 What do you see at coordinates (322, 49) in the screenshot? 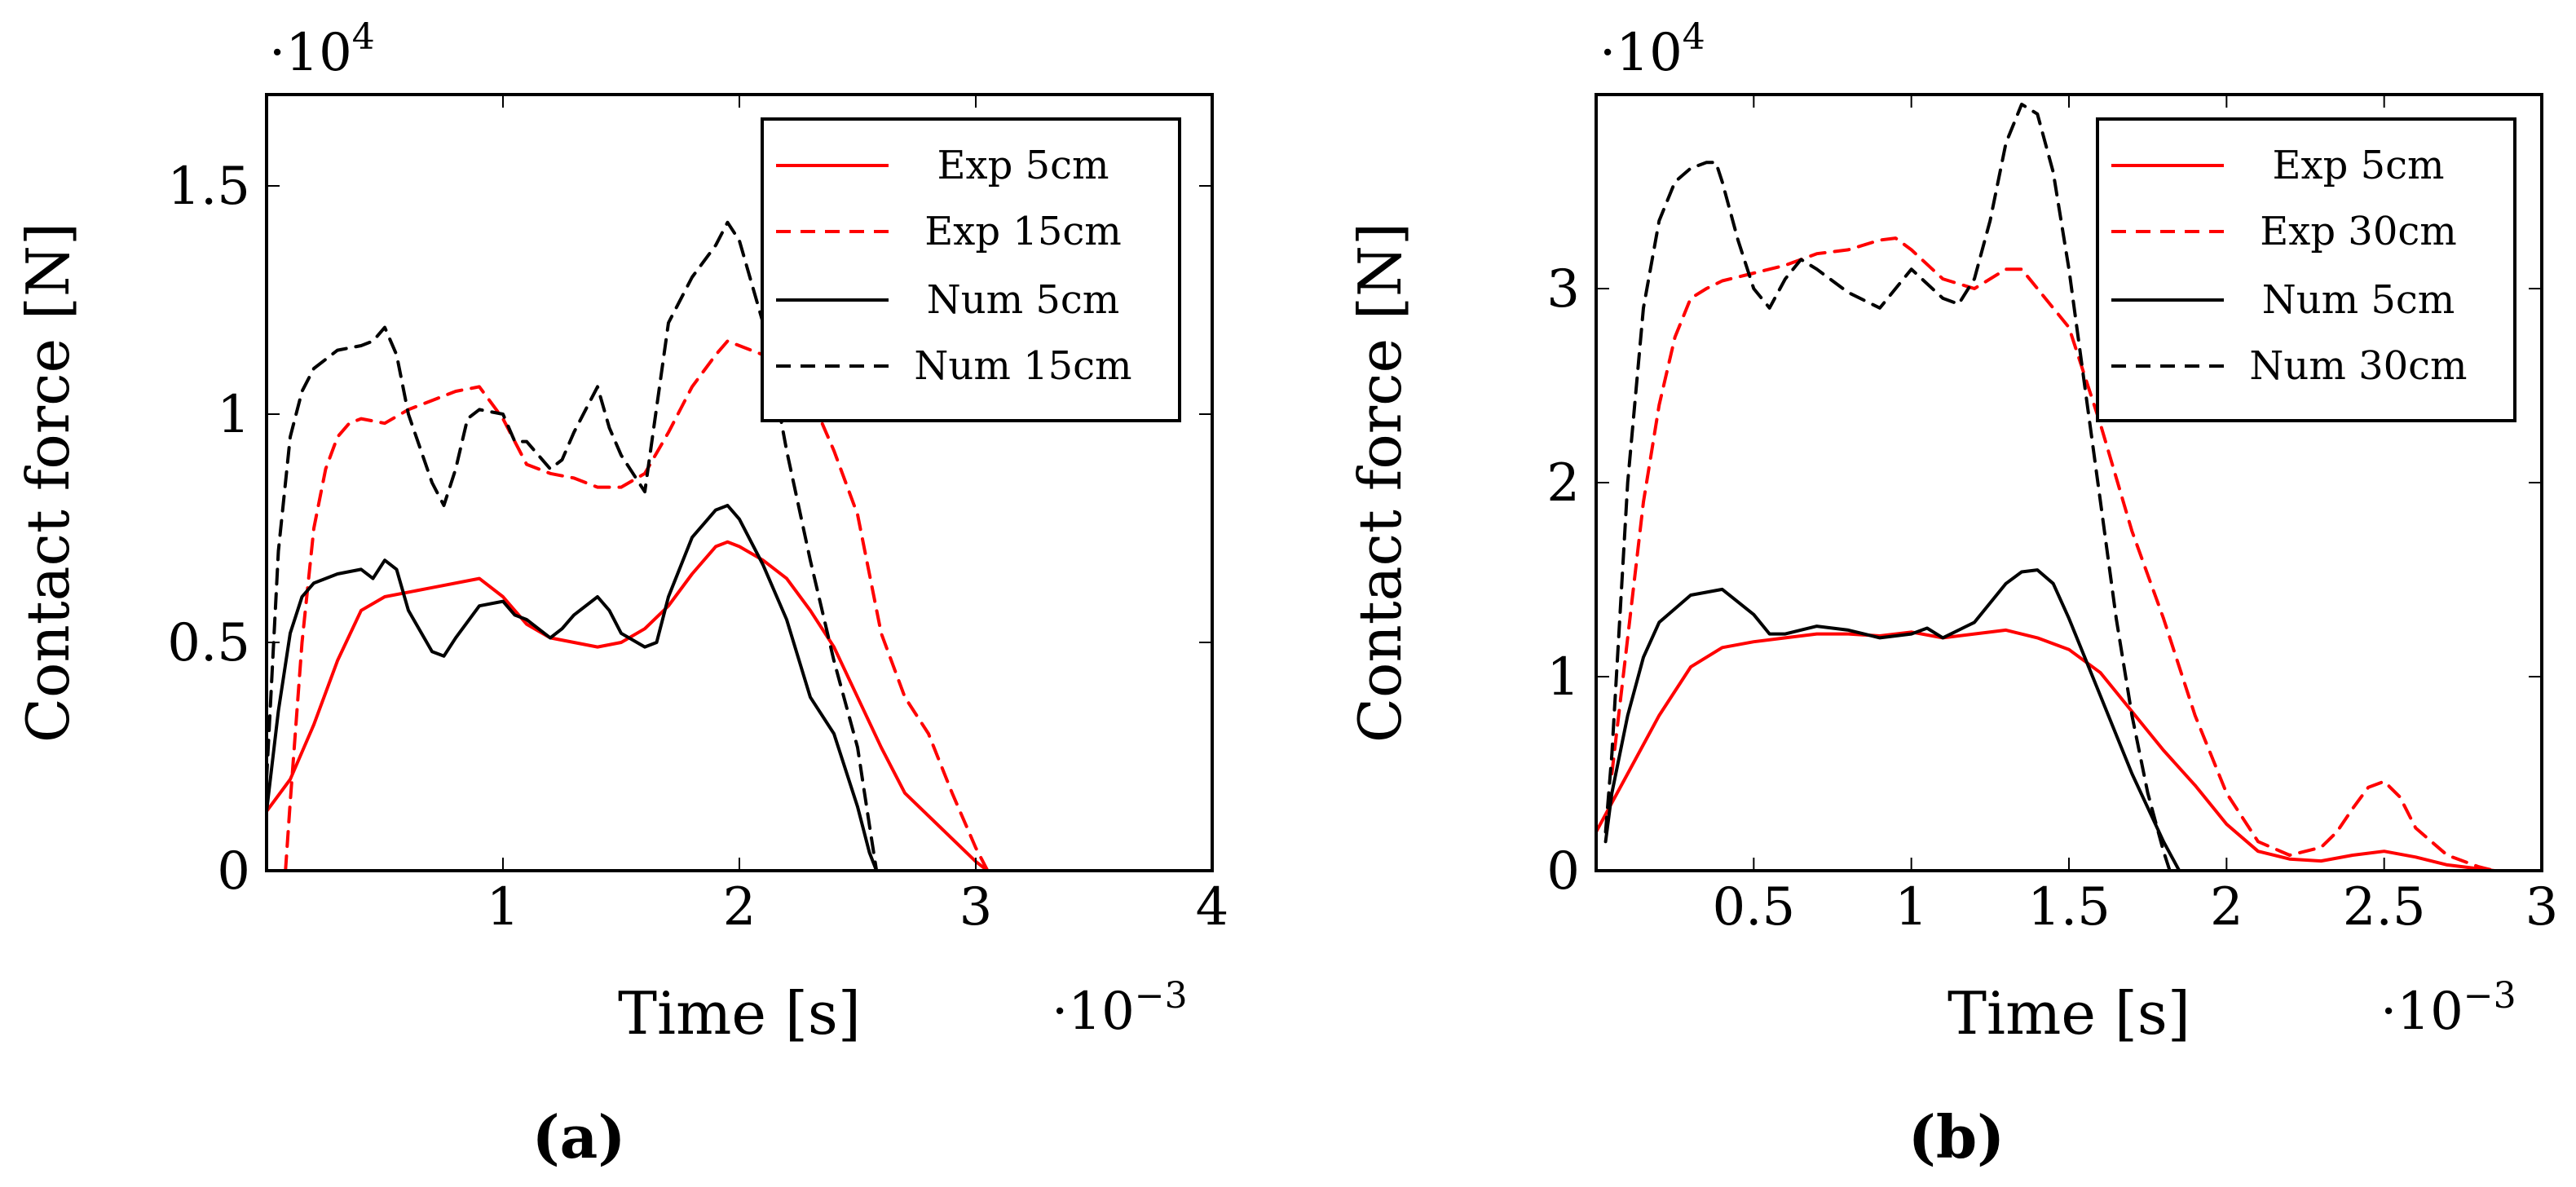
I see `chart-a-y-exponent: ·104` at bounding box center [322, 49].